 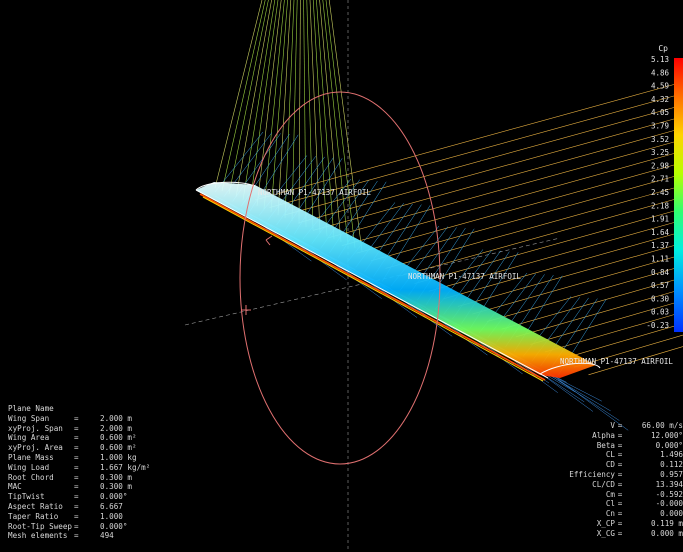 I want to click on cp-legend-tick: 0.84, so click(x=660, y=272).